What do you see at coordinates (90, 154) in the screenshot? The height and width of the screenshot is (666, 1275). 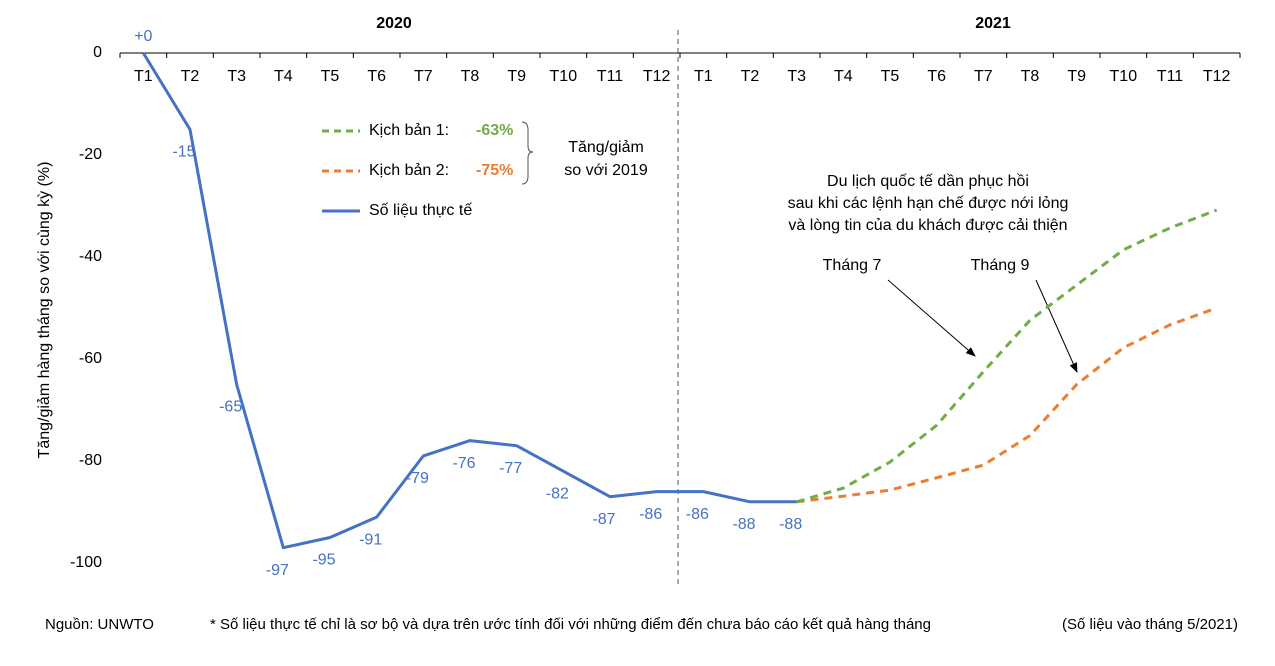 I see `y-tick-label: -20` at bounding box center [90, 154].